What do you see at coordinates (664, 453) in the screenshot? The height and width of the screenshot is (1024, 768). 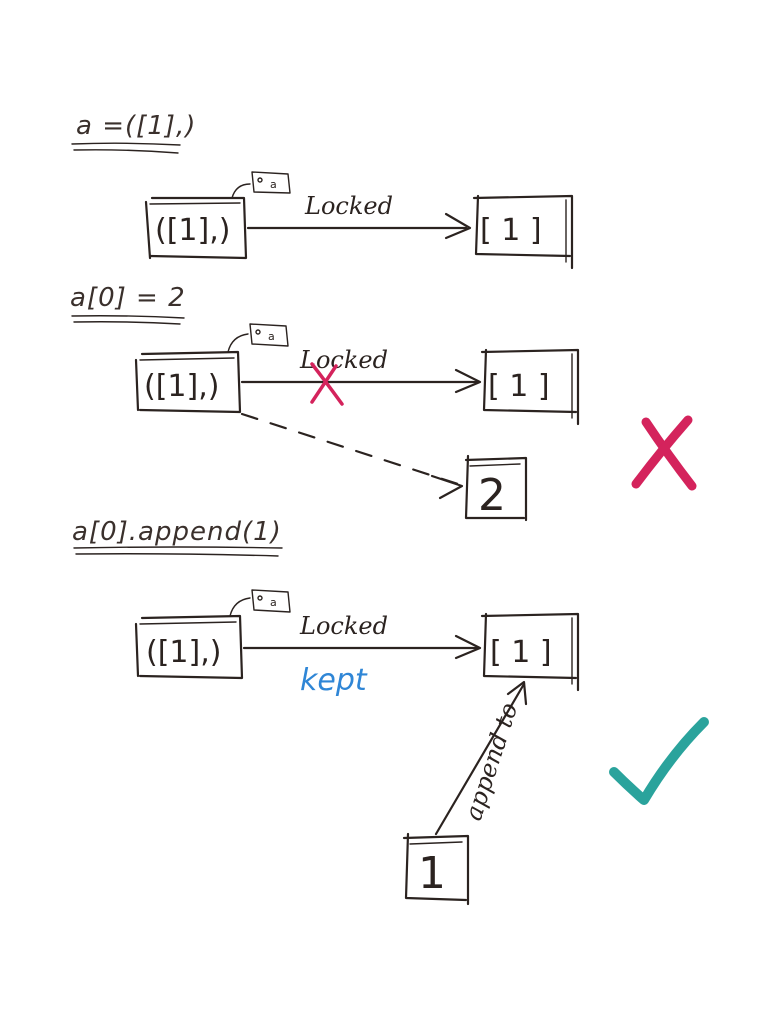 I see `cross-icon` at bounding box center [664, 453].